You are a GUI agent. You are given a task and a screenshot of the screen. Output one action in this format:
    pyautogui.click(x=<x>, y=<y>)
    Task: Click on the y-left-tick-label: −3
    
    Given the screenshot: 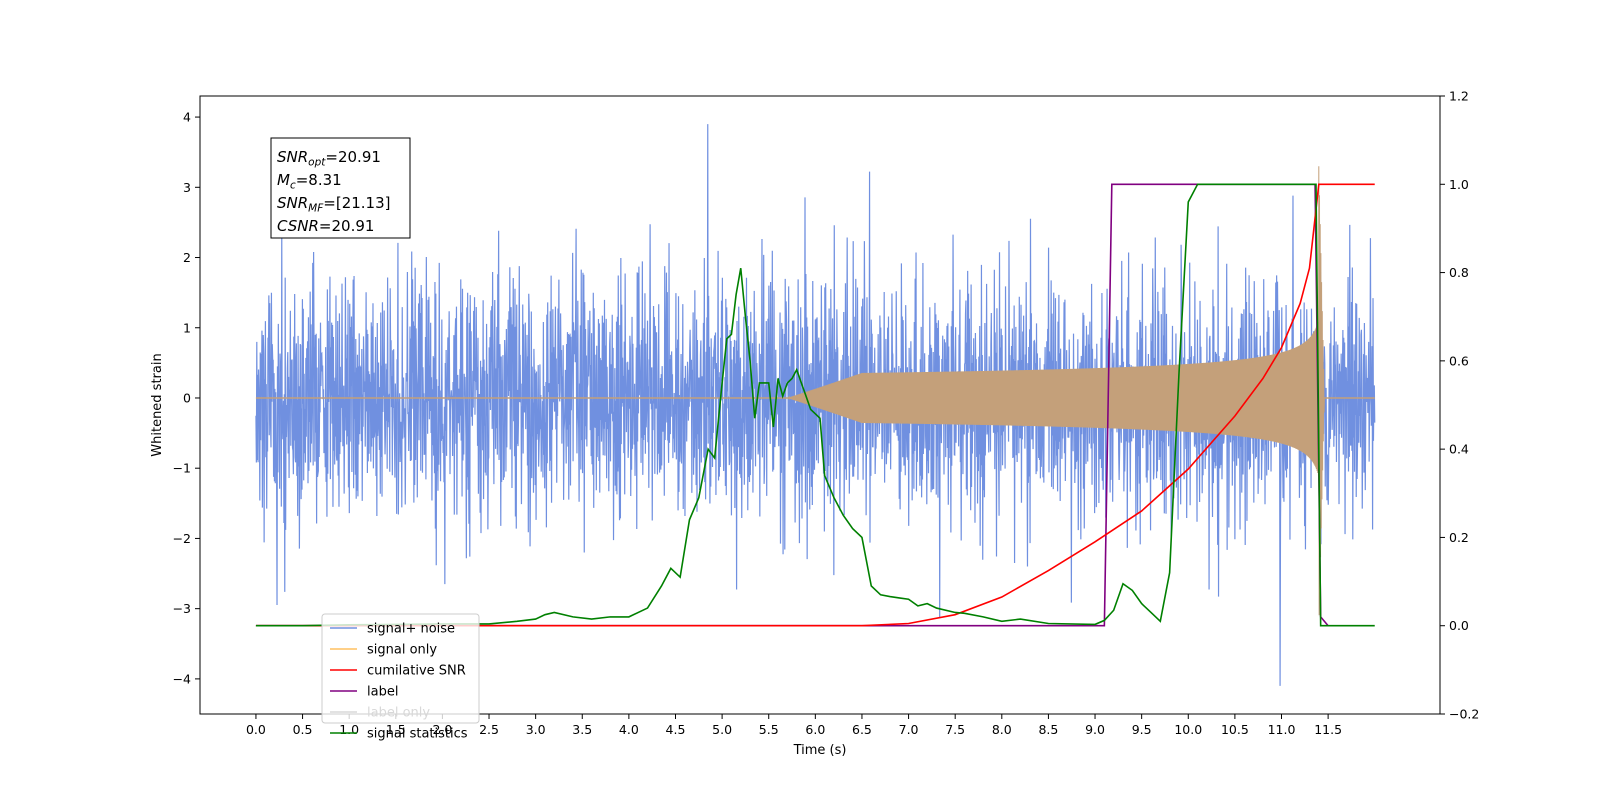 What is the action you would take?
    pyautogui.click(x=182, y=608)
    